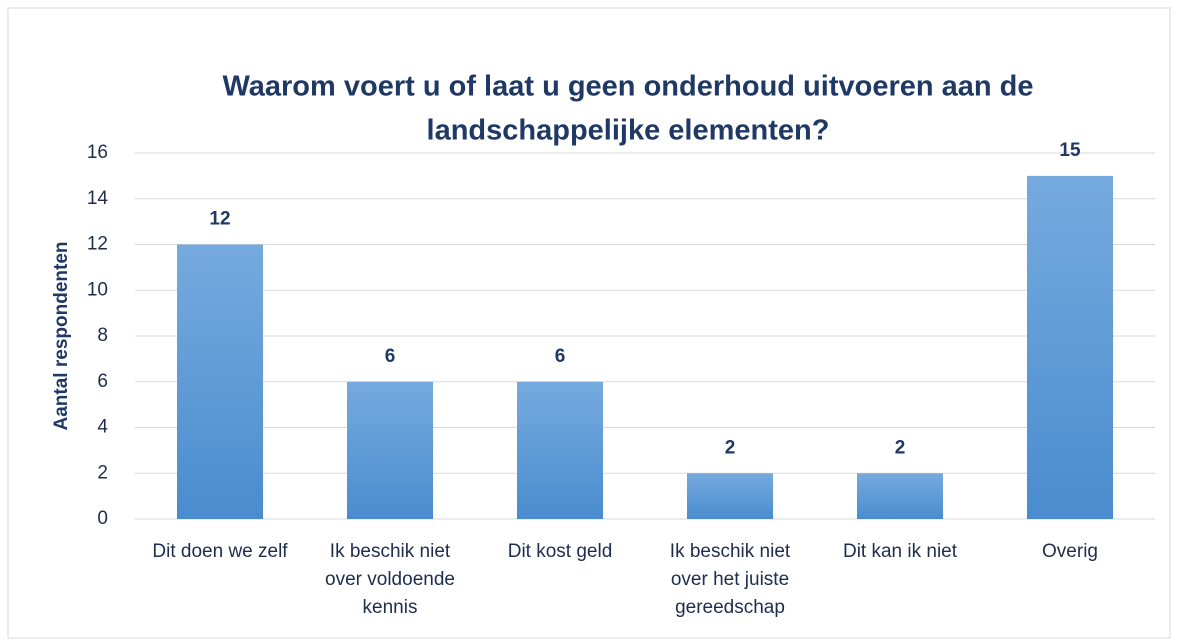  I want to click on y-tick-label: 12, so click(97, 244).